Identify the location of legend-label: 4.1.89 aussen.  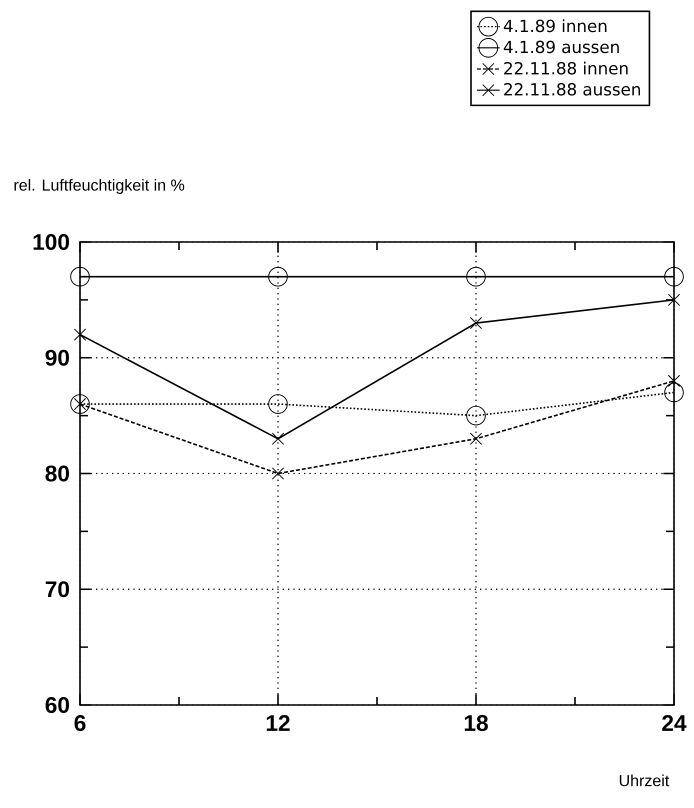
(561, 47).